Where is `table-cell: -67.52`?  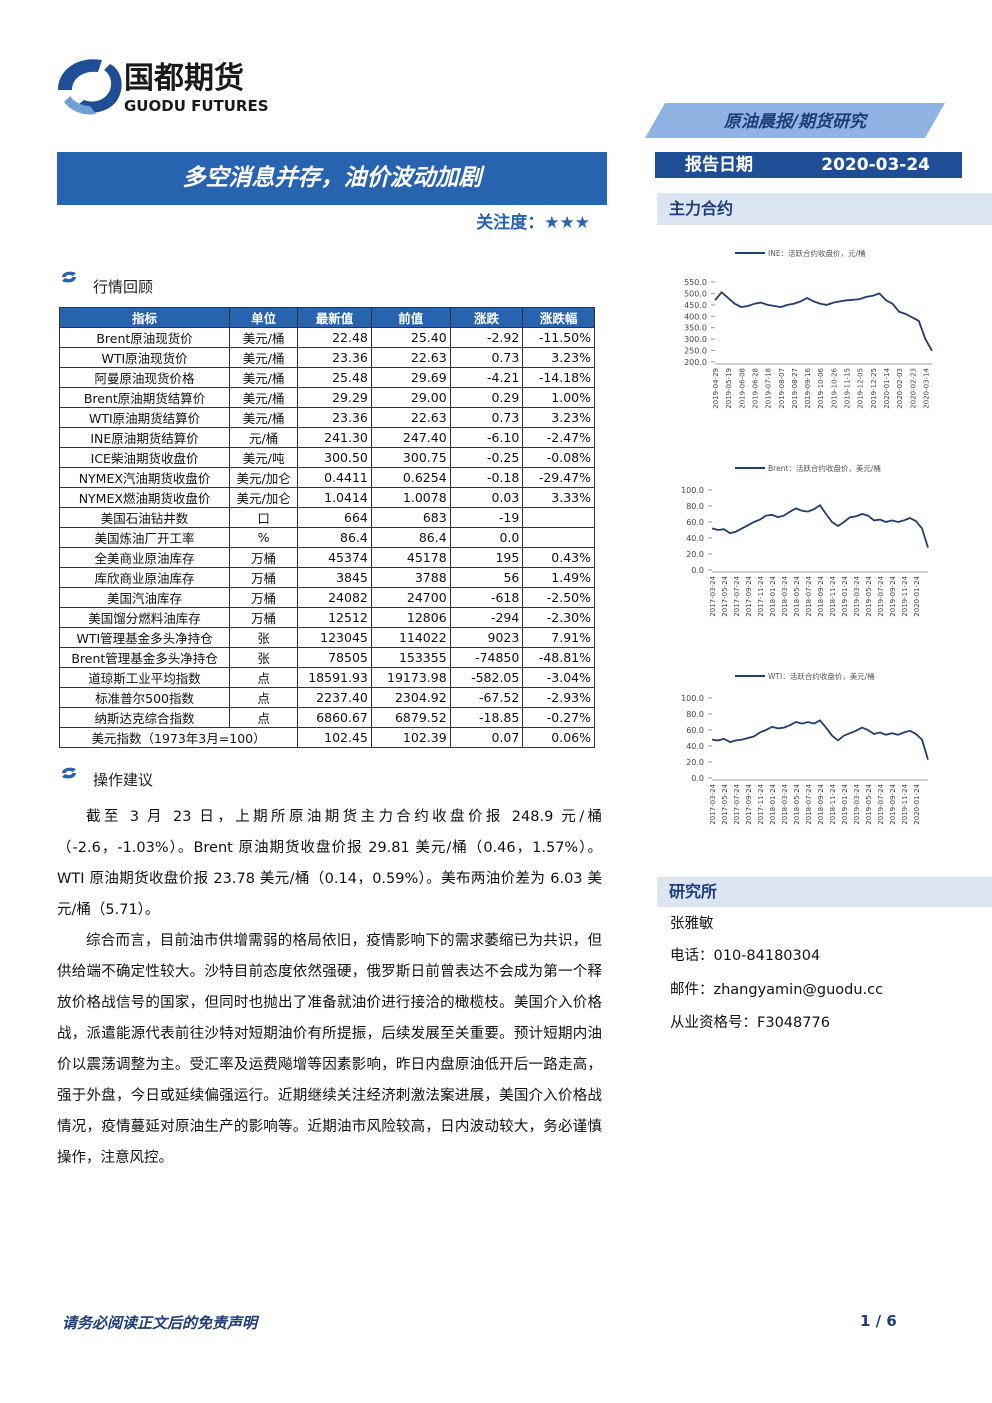 table-cell: -67.52 is located at coordinates (486, 697).